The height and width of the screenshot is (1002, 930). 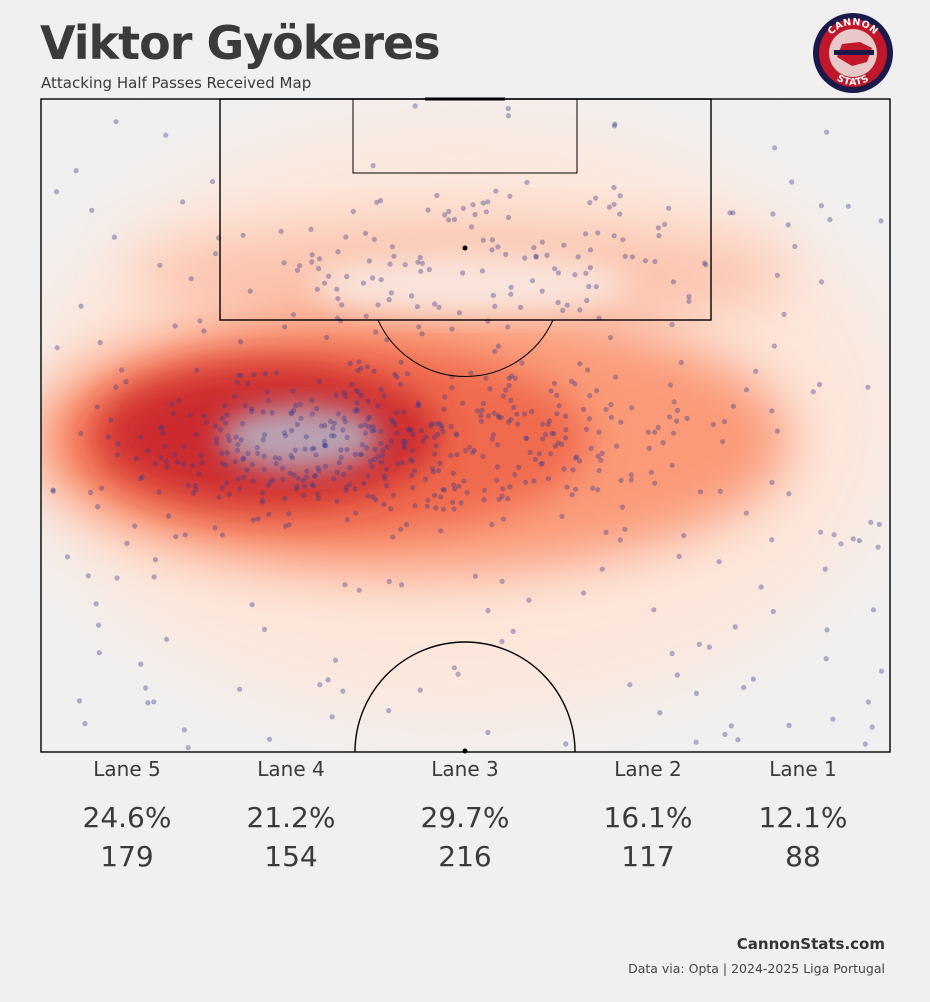 What do you see at coordinates (853, 80) in the screenshot?
I see `logo-bottom-text: STATS` at bounding box center [853, 80].